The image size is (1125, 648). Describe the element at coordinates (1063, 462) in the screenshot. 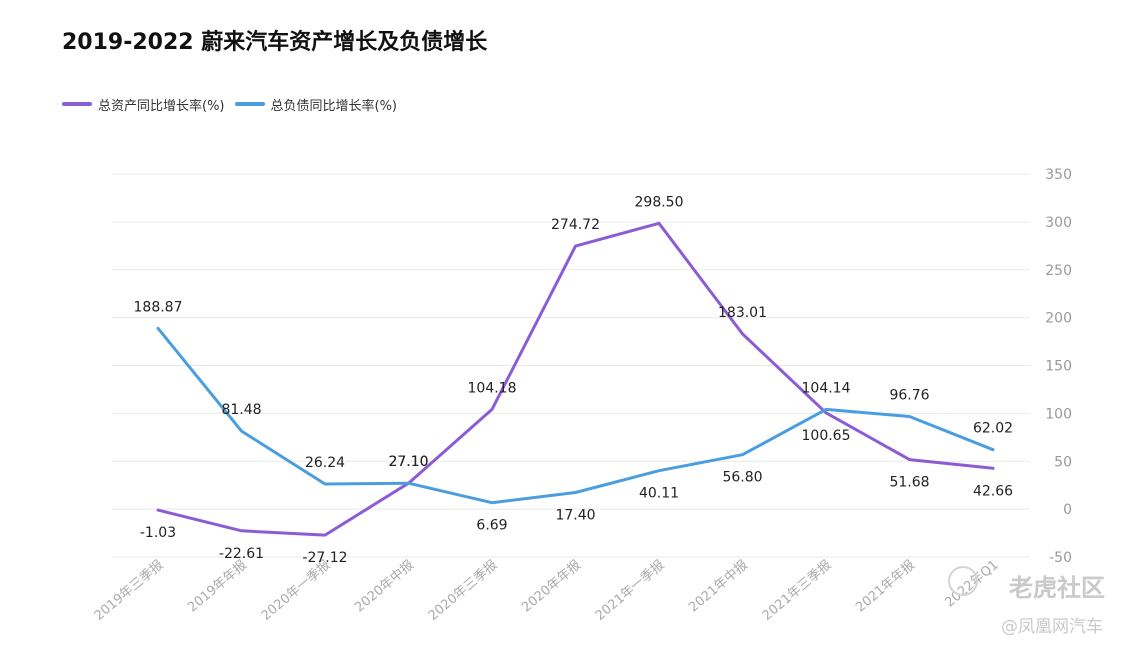

I see `y-tick-label: 50` at that location.